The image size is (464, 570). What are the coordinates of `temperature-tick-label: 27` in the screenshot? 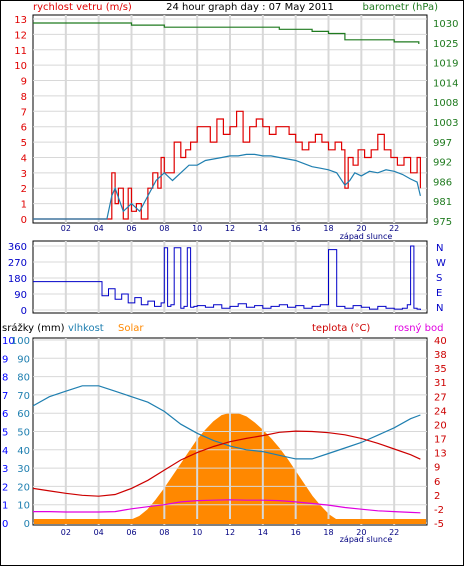 It's located at (440, 397).